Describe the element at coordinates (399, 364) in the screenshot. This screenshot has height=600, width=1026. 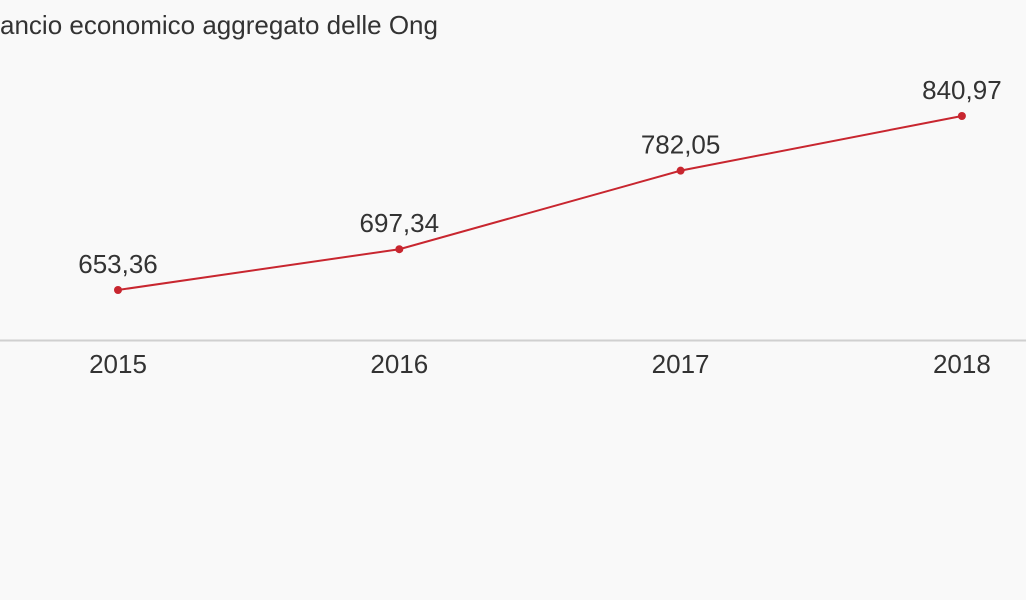
I see `x-tick-label: 2016` at that location.